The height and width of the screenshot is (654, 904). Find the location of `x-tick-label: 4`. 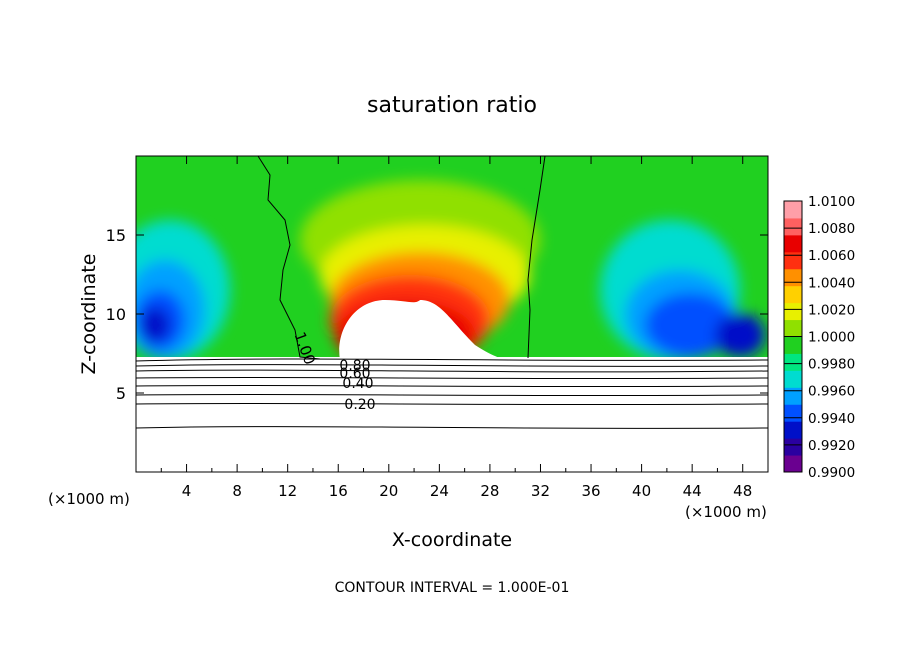

x-tick-label: 4 is located at coordinates (187, 491).